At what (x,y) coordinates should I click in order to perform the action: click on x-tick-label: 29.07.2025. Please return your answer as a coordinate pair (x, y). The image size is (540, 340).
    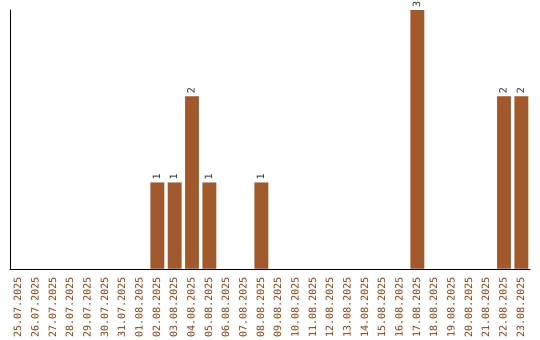
    Looking at the image, I should click on (88, 307).